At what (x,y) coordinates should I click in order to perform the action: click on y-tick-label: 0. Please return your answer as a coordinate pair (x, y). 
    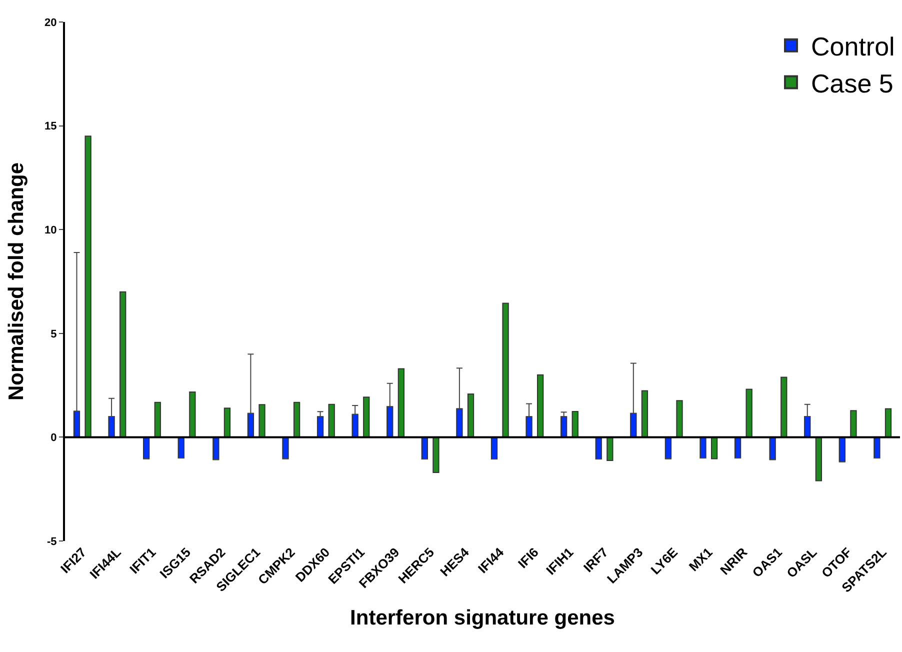
    Looking at the image, I should click on (53, 438).